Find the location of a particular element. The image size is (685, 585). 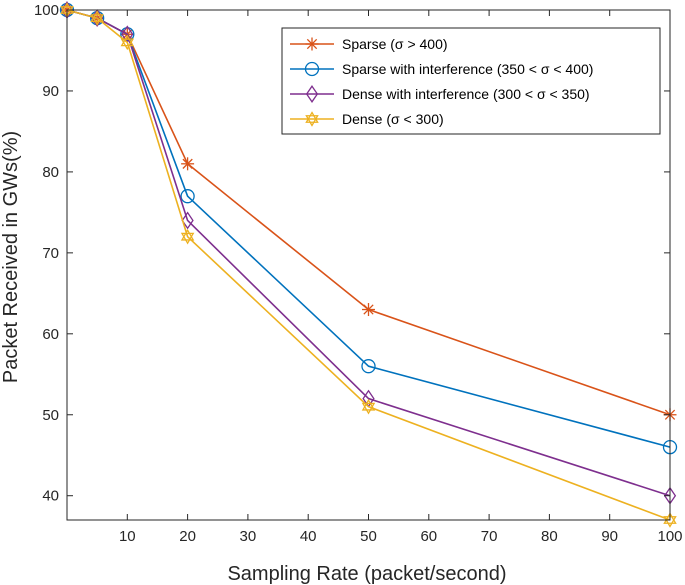

legend-item: Dense with interference (300 < σ < 350) is located at coordinates (440, 94).